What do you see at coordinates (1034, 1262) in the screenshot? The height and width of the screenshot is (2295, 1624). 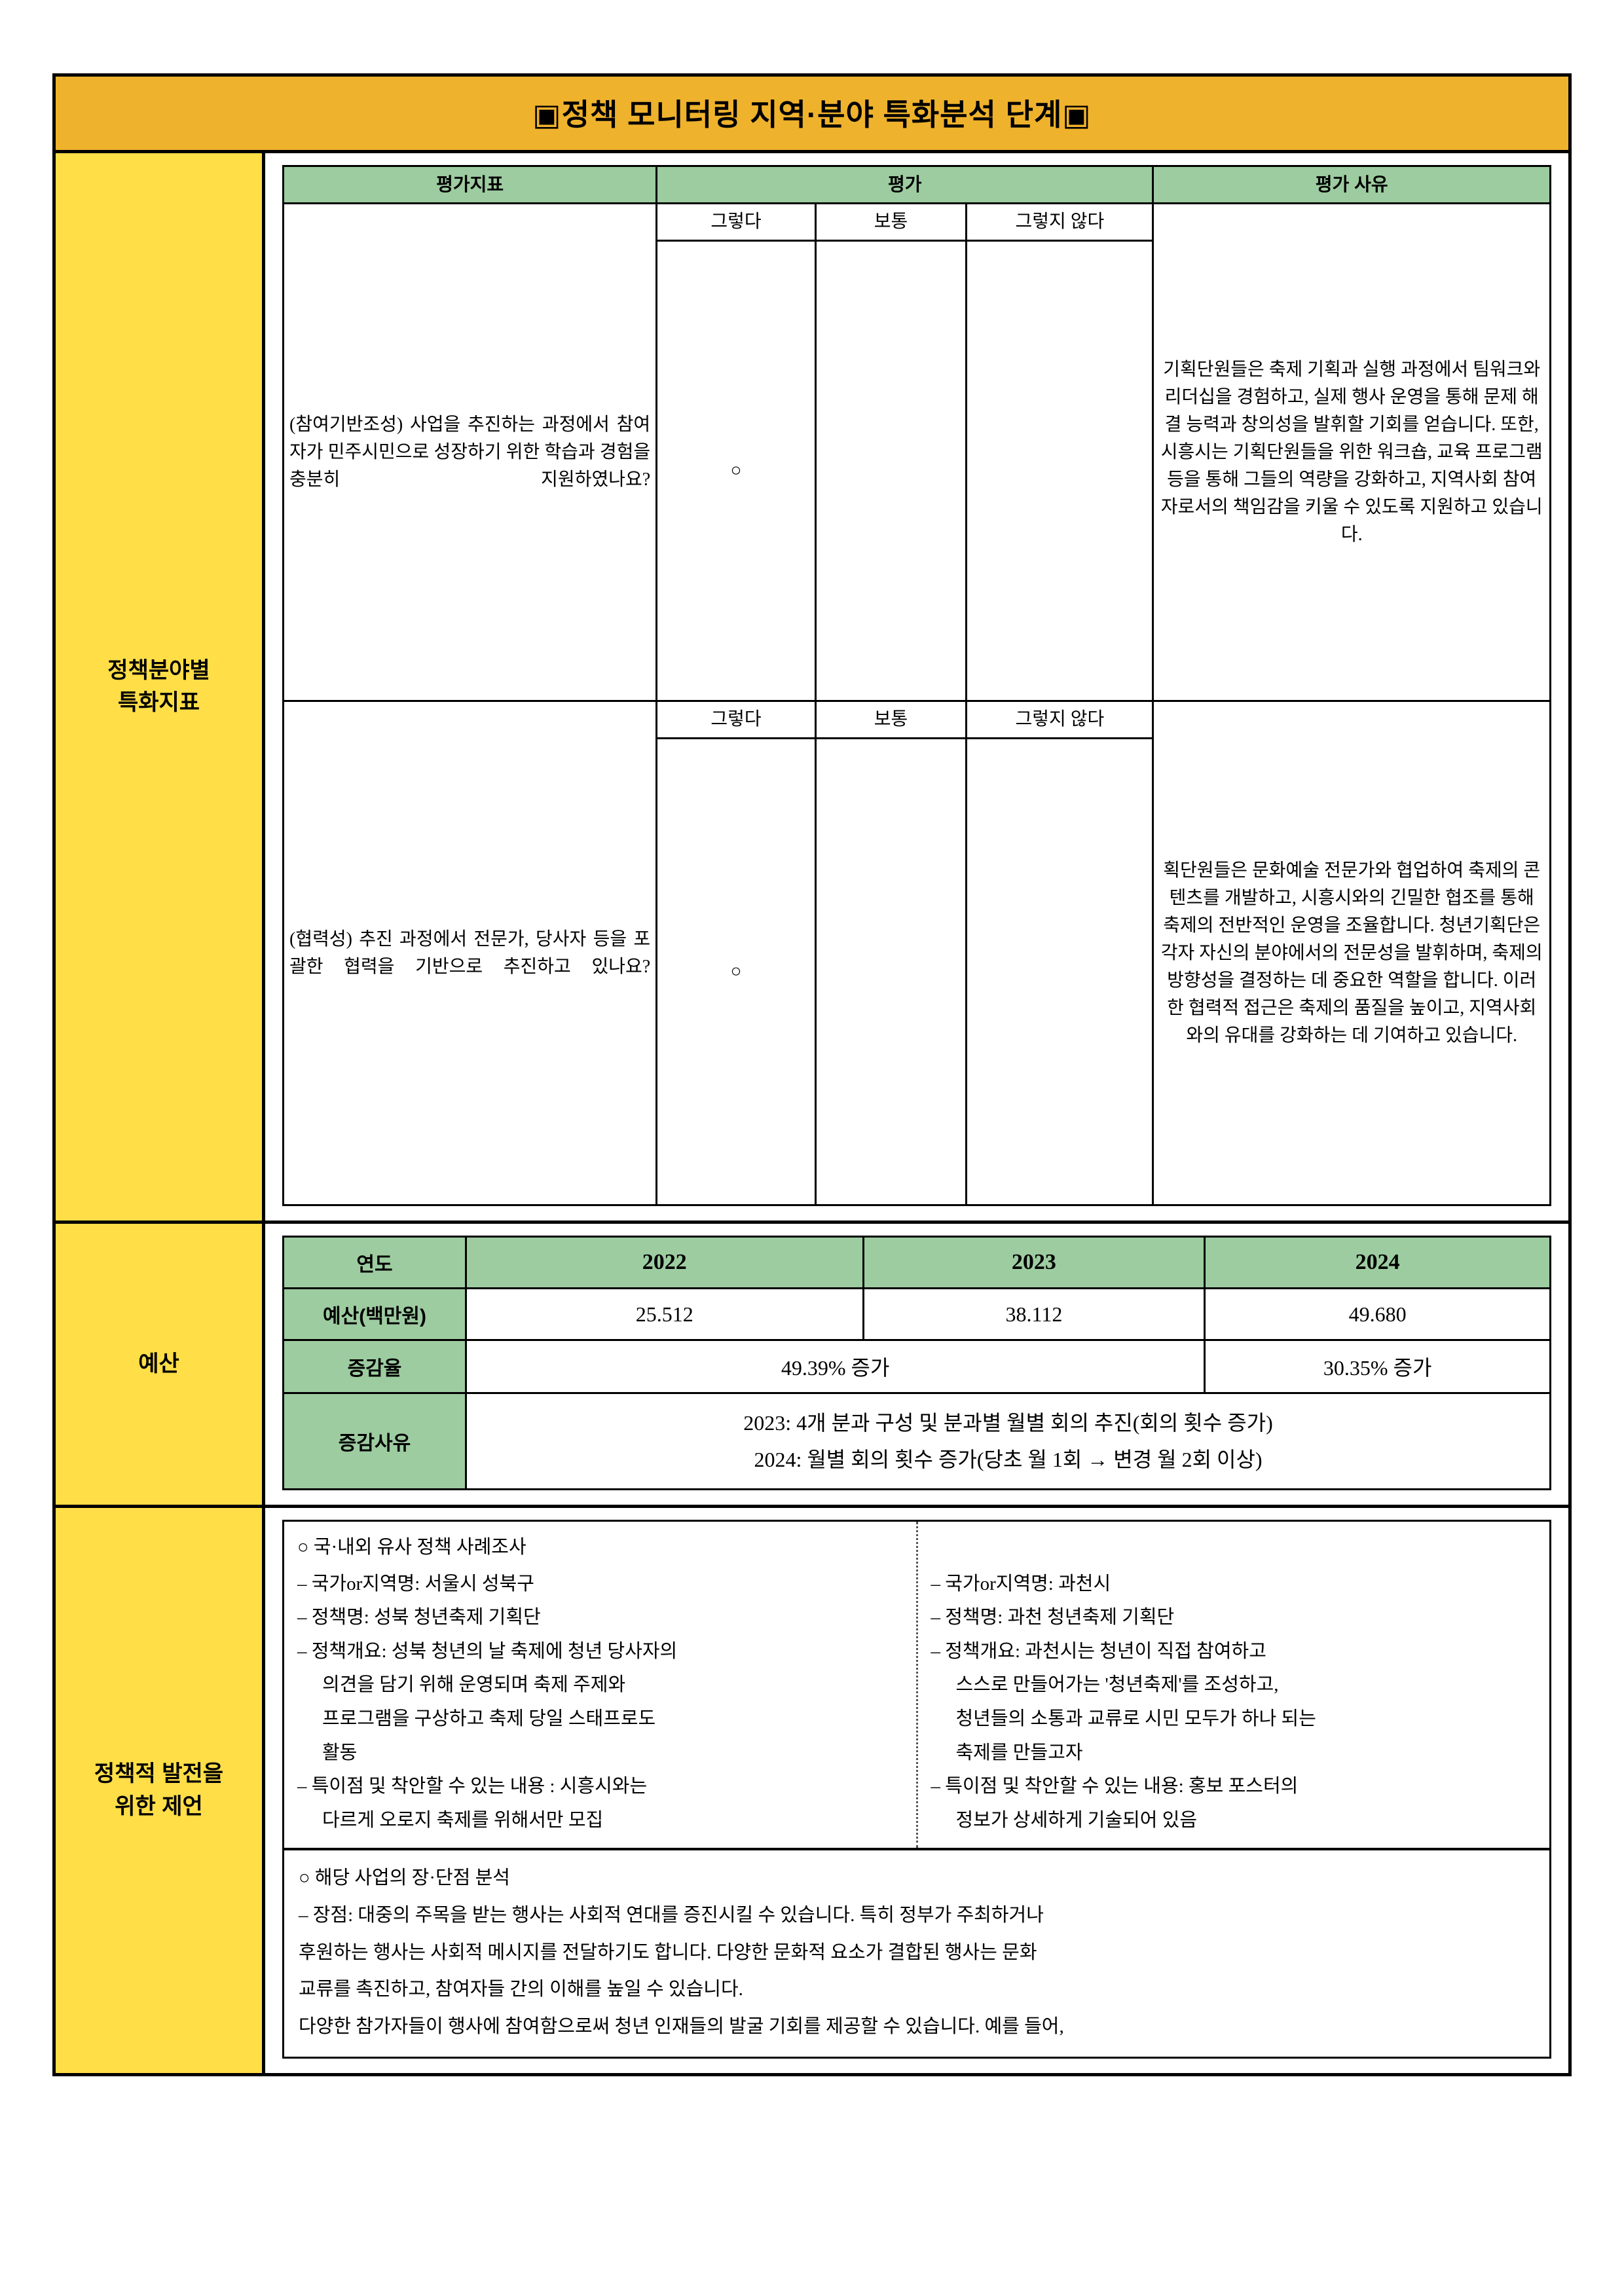 I see `budget-year-2023: 2023` at bounding box center [1034, 1262].